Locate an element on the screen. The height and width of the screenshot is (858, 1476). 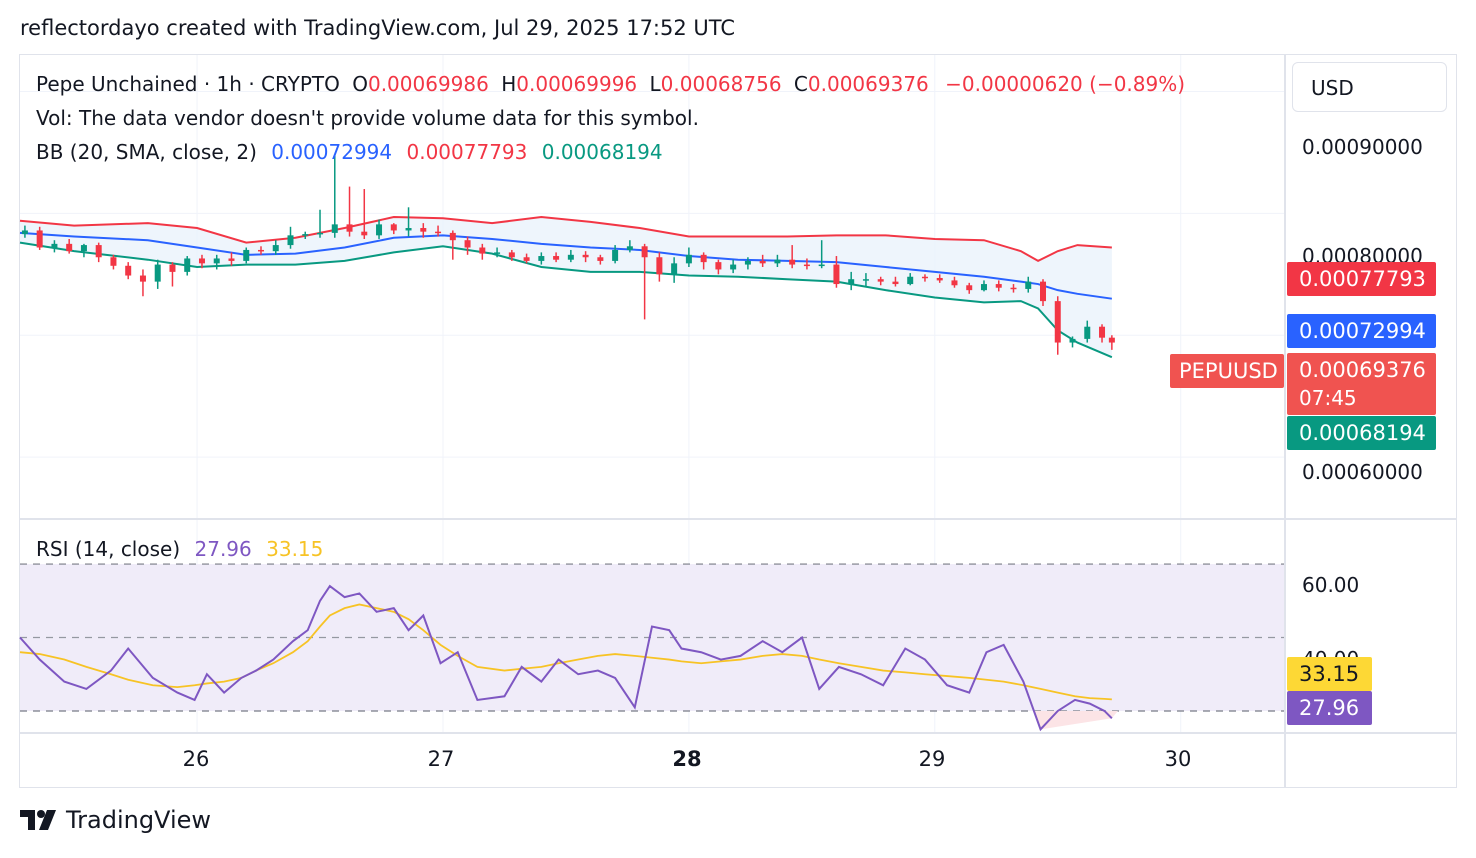
legend-bb-basis: 0.00072994 is located at coordinates (332, 152).